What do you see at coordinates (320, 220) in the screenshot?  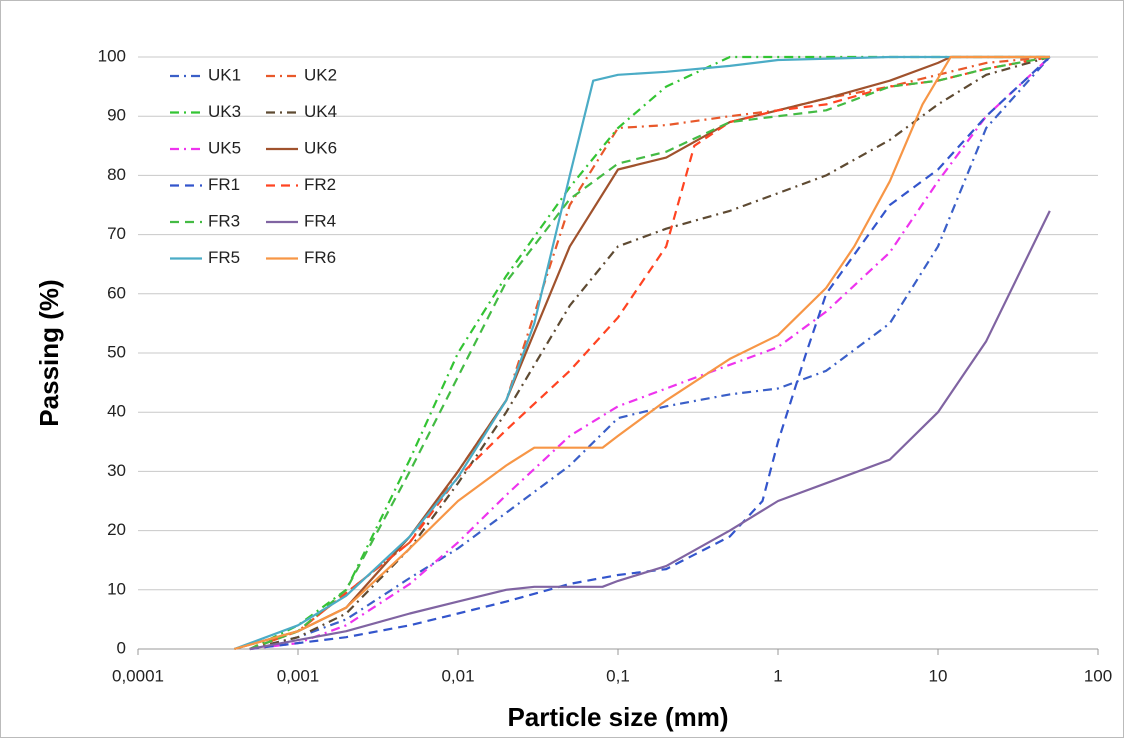 I see `legend-label: FR4` at bounding box center [320, 220].